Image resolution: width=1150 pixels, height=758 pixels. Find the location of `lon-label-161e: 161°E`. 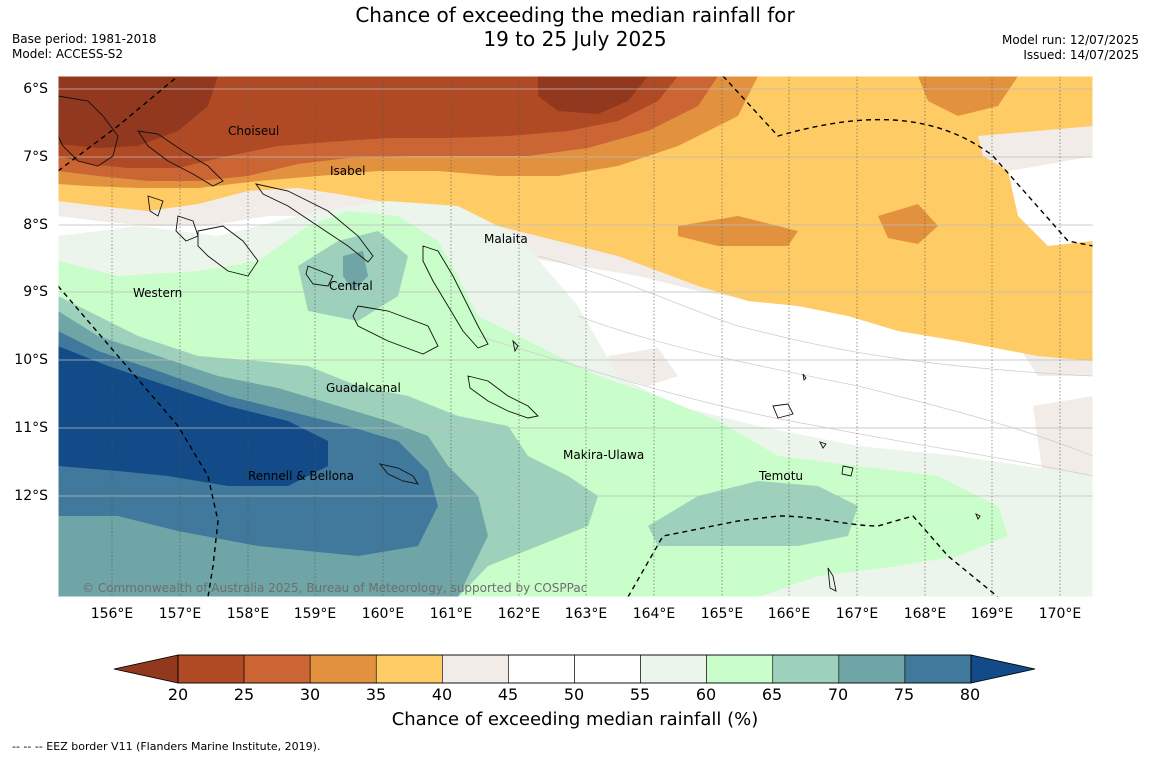

lon-label-161e: 161°E is located at coordinates (451, 614).